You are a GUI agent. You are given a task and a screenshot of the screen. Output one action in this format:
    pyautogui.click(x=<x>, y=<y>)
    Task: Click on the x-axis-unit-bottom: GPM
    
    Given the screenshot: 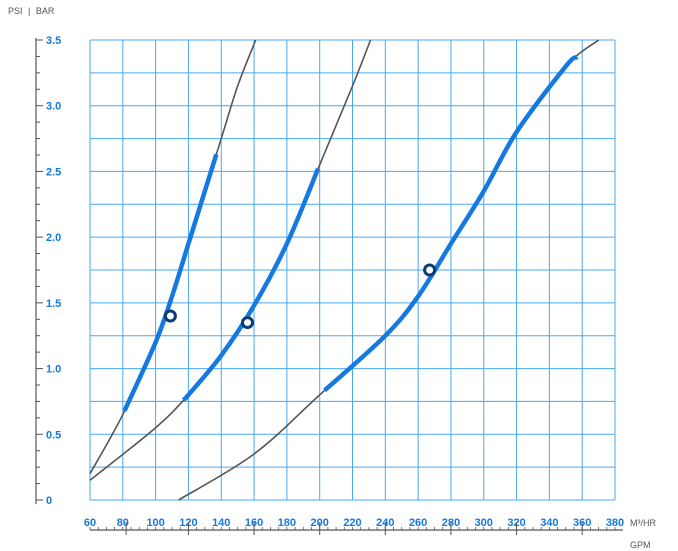 What is the action you would take?
    pyautogui.click(x=640, y=545)
    